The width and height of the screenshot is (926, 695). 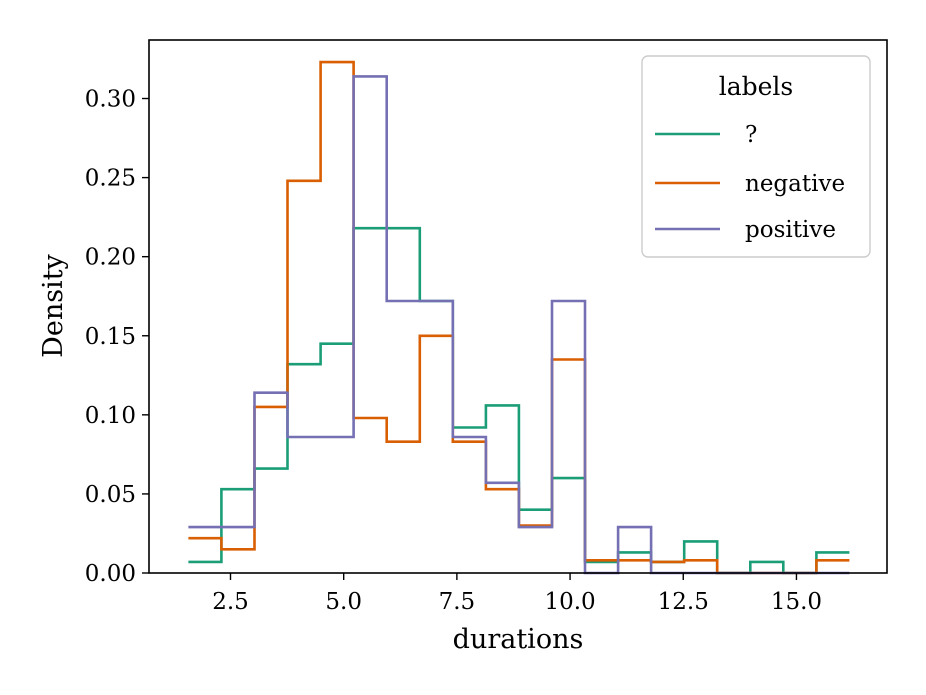 What do you see at coordinates (457, 602) in the screenshot?
I see `x-tick-label: 7.5` at bounding box center [457, 602].